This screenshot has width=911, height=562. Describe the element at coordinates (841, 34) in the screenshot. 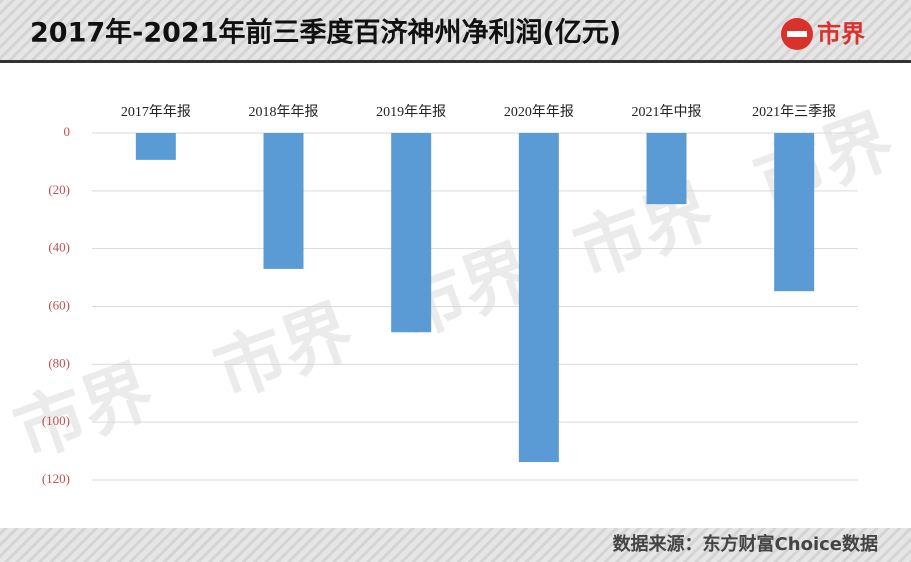

I see `logo-text: 市界` at that location.